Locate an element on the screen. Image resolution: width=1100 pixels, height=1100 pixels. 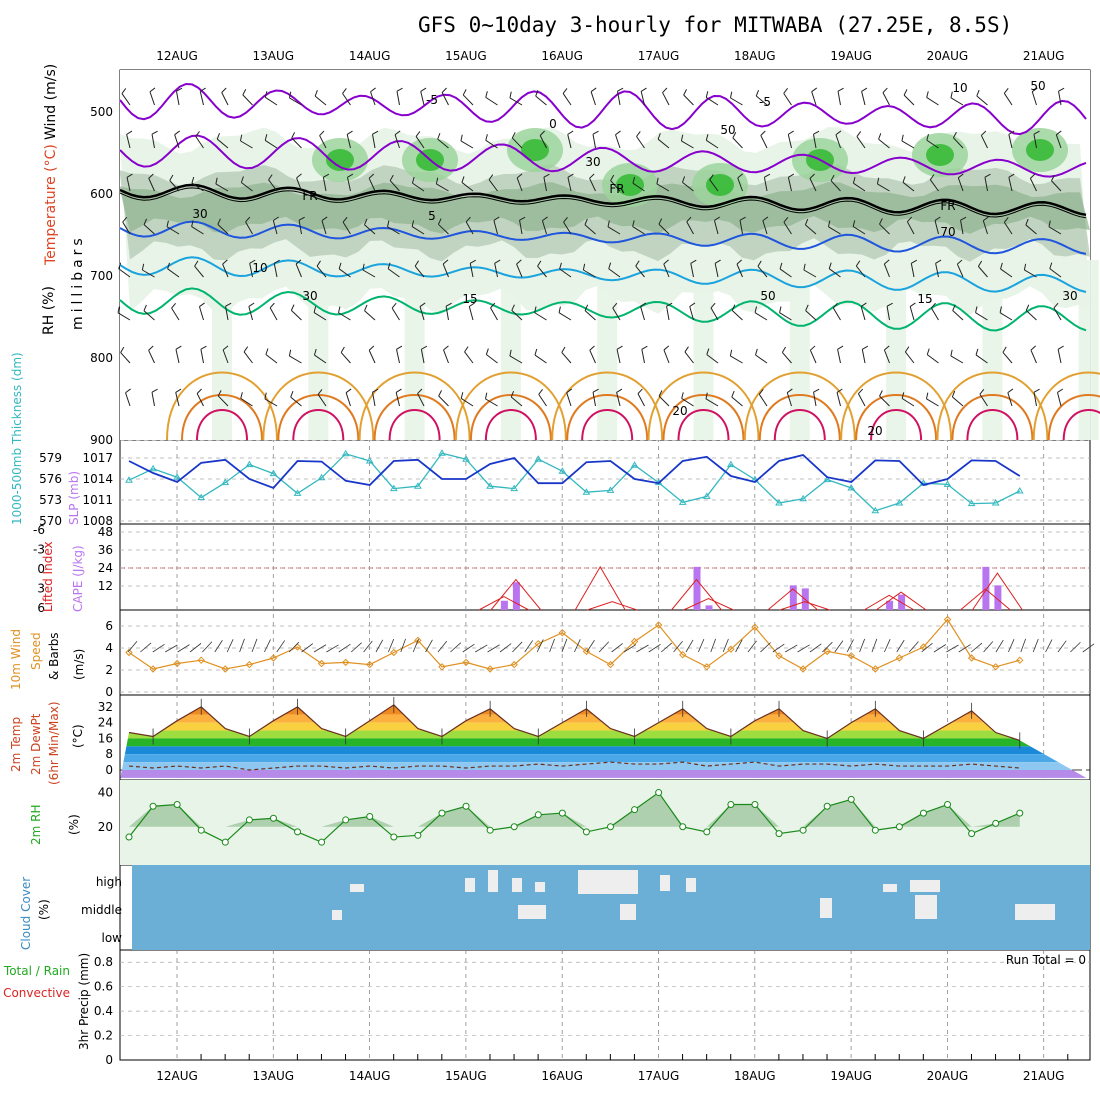
temp-line is located at coordinates (574, 722).